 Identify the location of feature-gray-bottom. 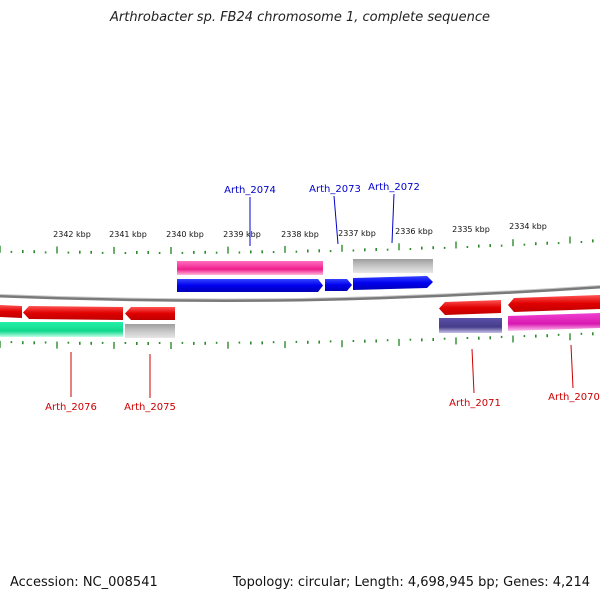
(150, 331).